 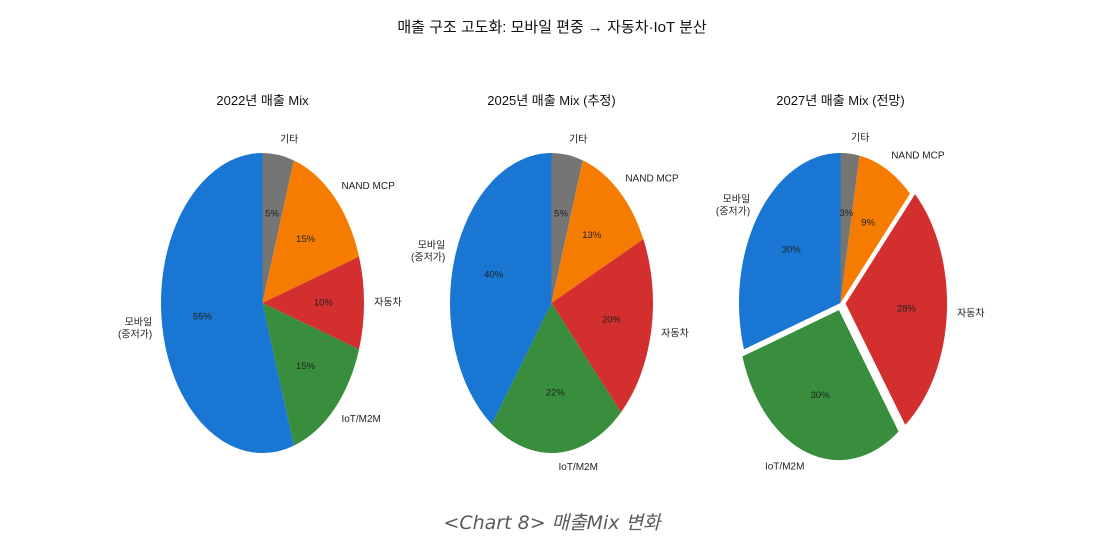 What do you see at coordinates (262, 100) in the screenshot?
I see `pie-title: 2022년 매출 Mix` at bounding box center [262, 100].